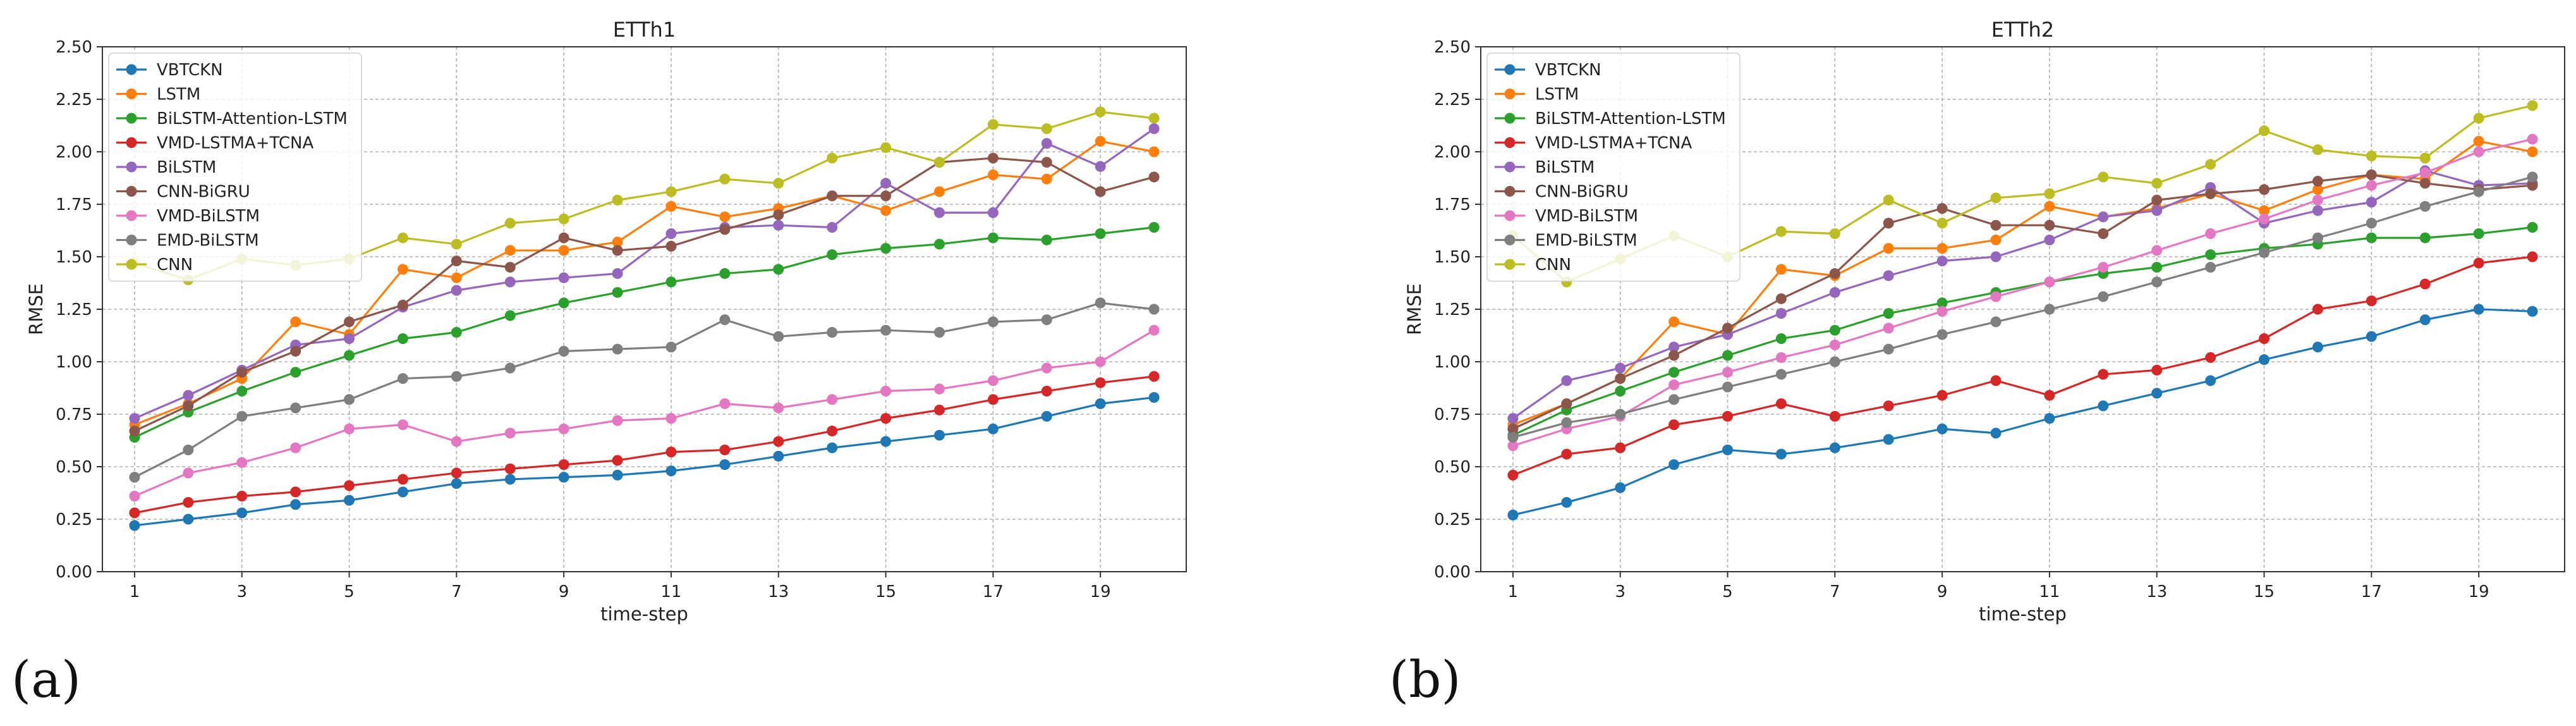 This screenshot has width=2576, height=726. Describe the element at coordinates (564, 591) in the screenshot. I see `x-tick-label: 9` at that location.